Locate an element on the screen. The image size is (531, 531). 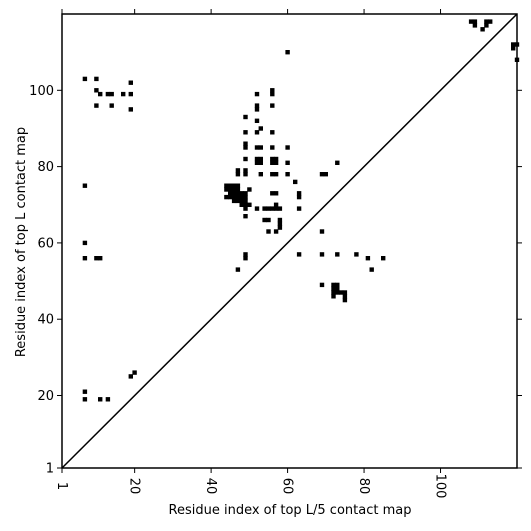
y-tick-label: 60 is located at coordinates (45, 243).